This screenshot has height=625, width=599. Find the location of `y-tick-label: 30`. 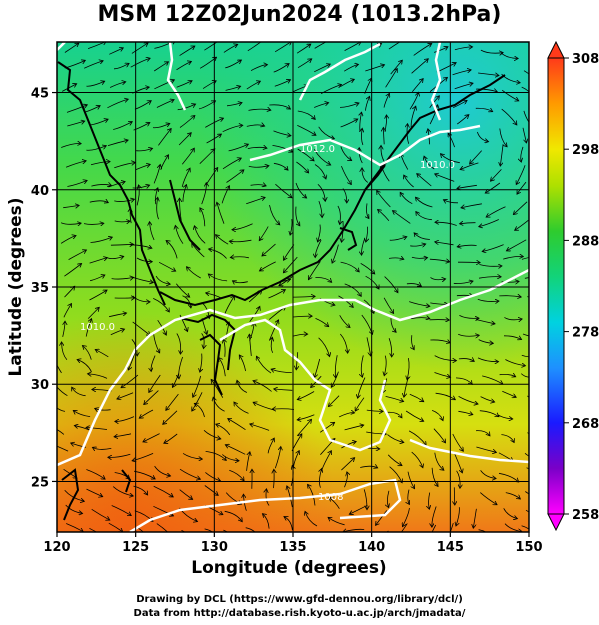

y-tick-label: 30 is located at coordinates (40, 385).